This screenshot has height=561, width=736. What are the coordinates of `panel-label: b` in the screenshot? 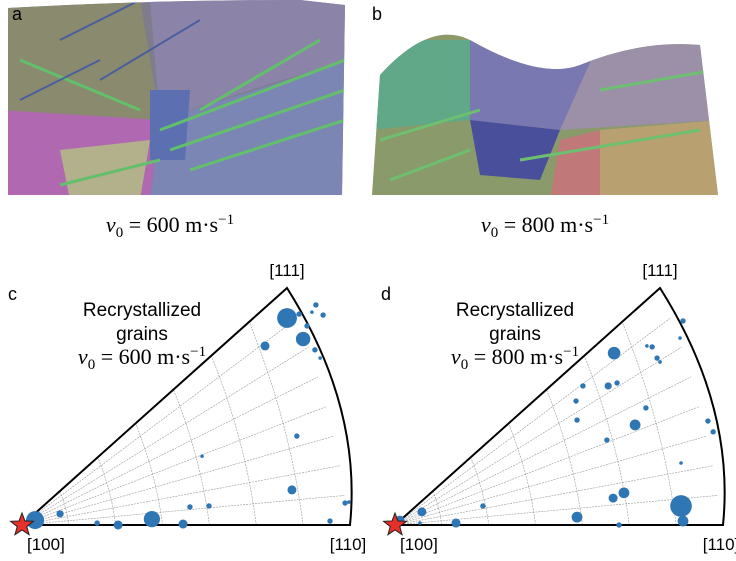 It's located at (377, 14).